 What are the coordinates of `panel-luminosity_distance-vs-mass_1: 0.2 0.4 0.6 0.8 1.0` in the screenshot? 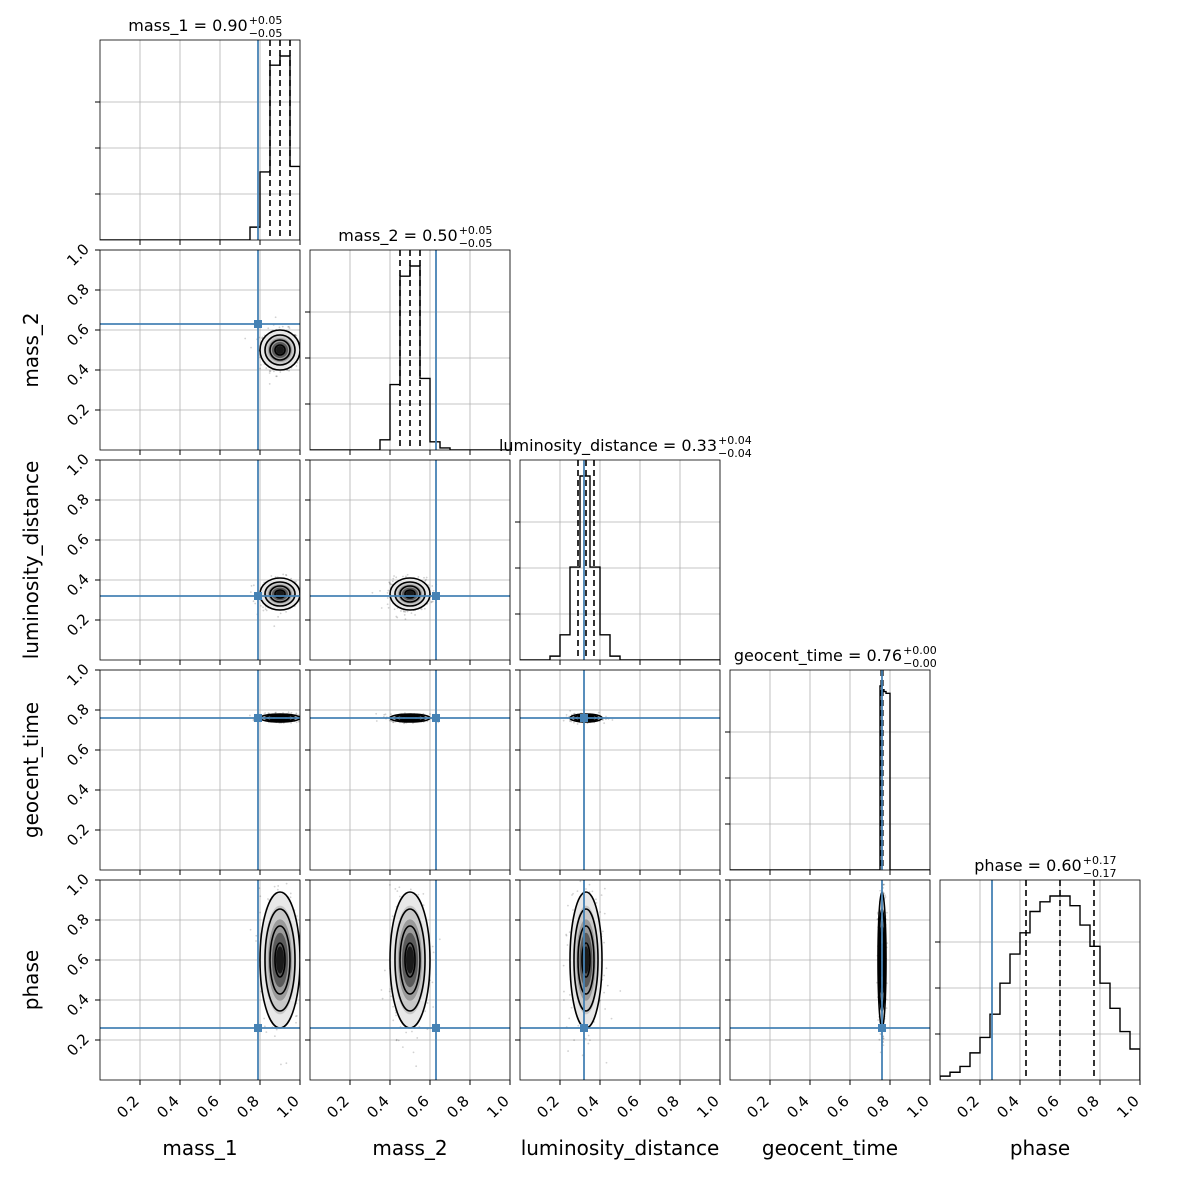 It's located at (182, 557).